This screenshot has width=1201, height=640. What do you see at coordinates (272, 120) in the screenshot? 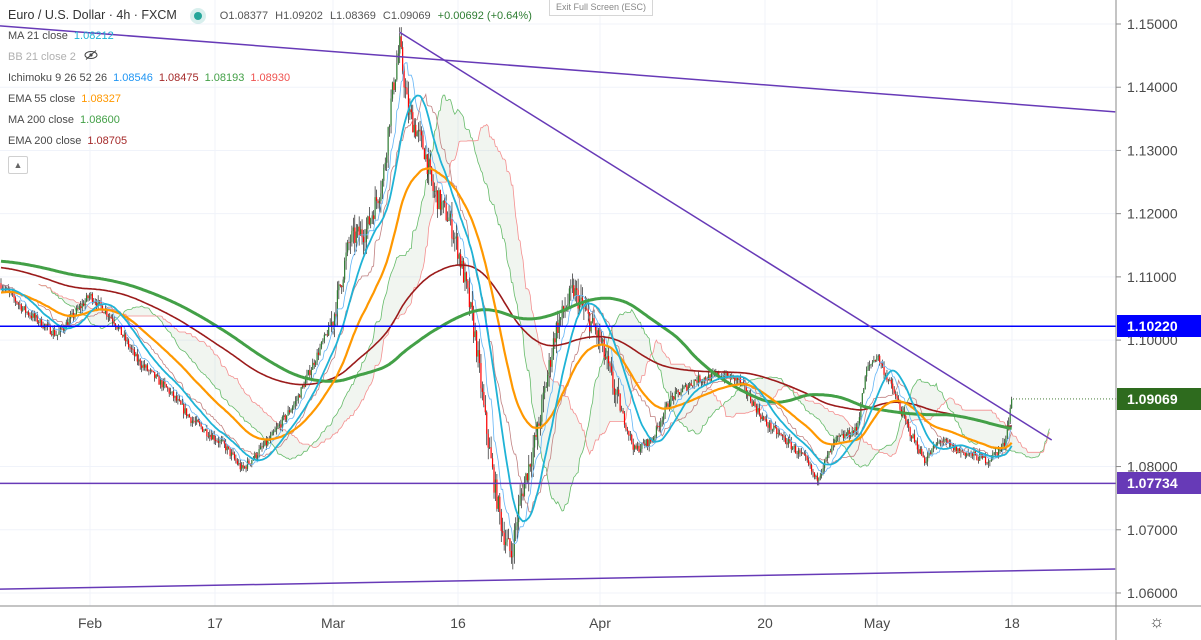
I see `legend-ma200: MA 200 close 1.08600` at bounding box center [272, 120].